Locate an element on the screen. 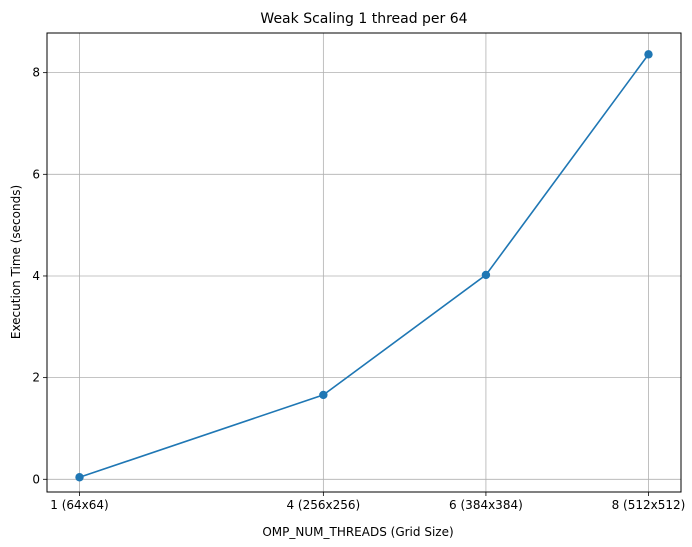 This screenshot has width=692, height=547. x-tick-label: 4 (256x256) is located at coordinates (323, 505).